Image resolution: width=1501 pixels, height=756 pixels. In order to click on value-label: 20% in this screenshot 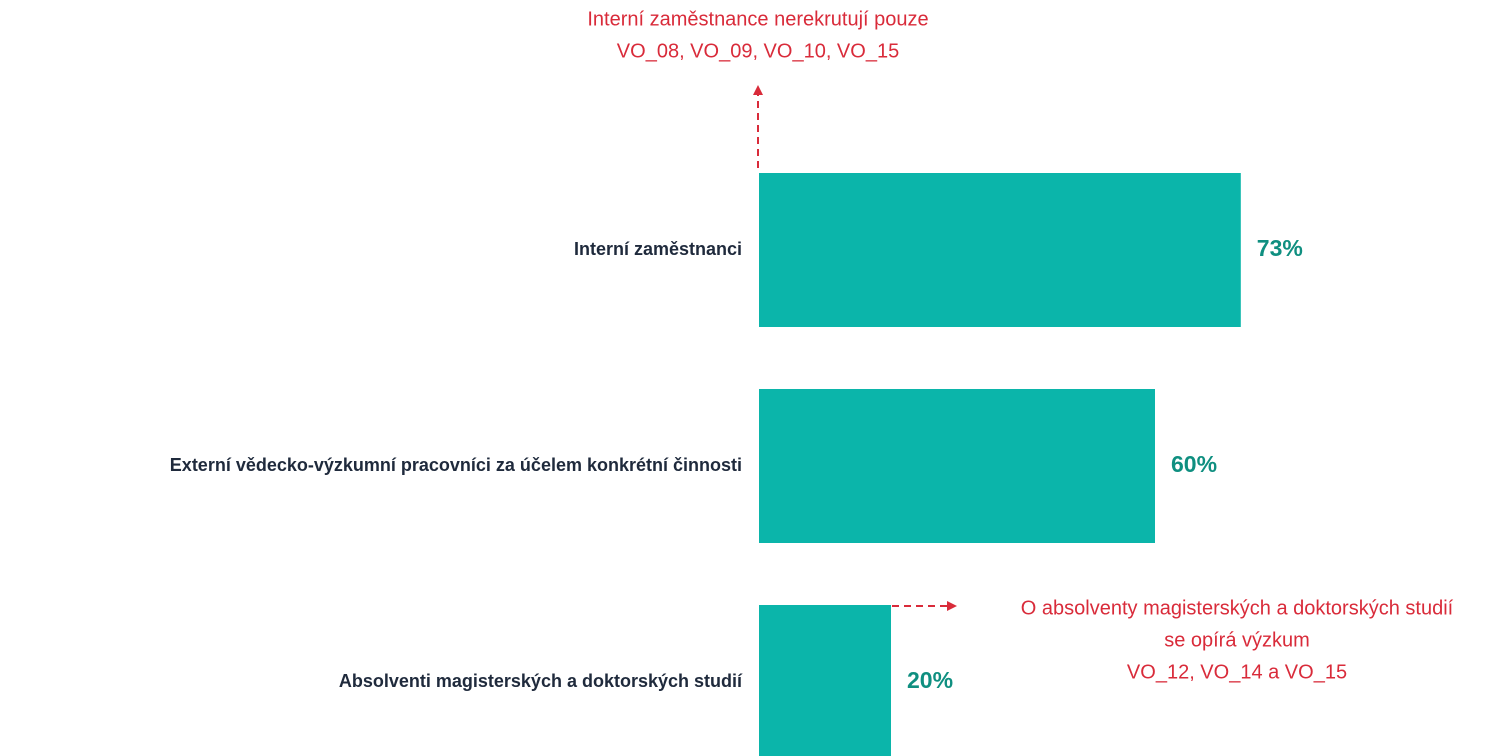, I will do `click(930, 680)`.